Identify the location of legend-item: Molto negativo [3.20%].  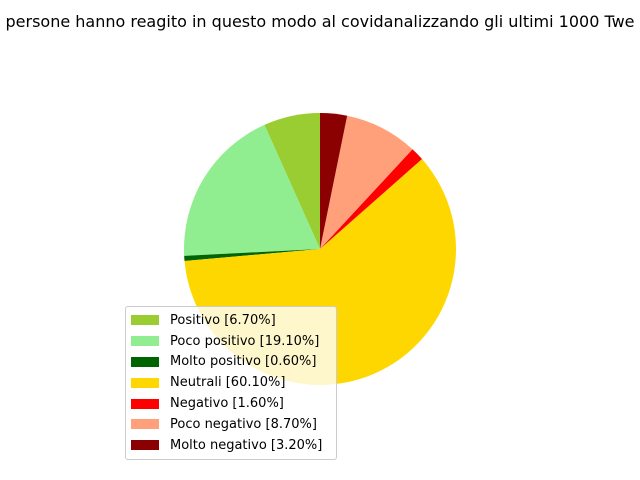
(231, 445).